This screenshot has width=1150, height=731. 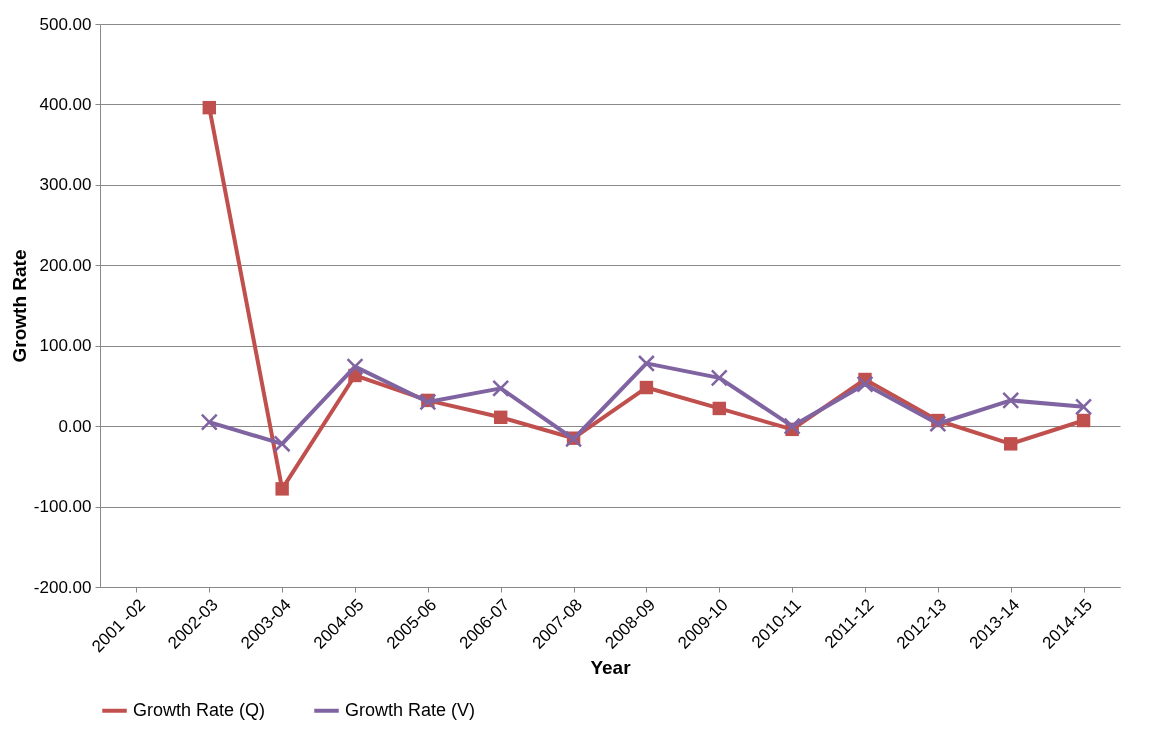 What do you see at coordinates (65, 24) in the screenshot?
I see `y-tick-label: 500.00` at bounding box center [65, 24].